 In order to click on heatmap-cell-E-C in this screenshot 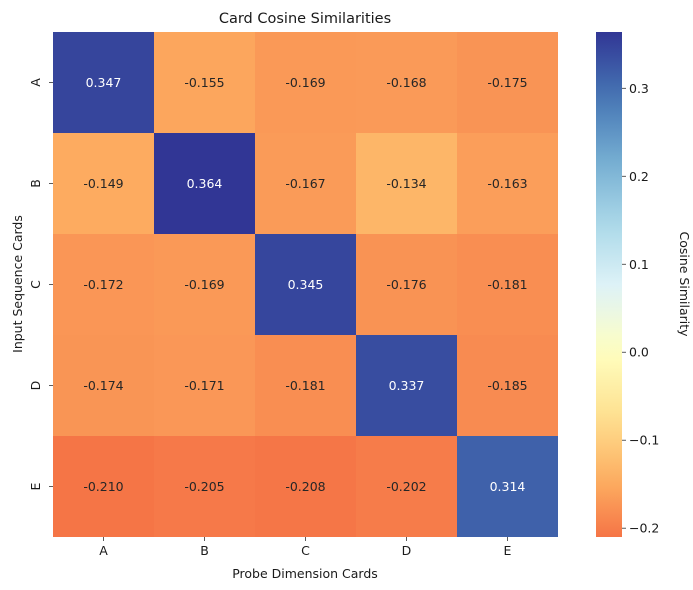, I will do `click(305, 486)`.